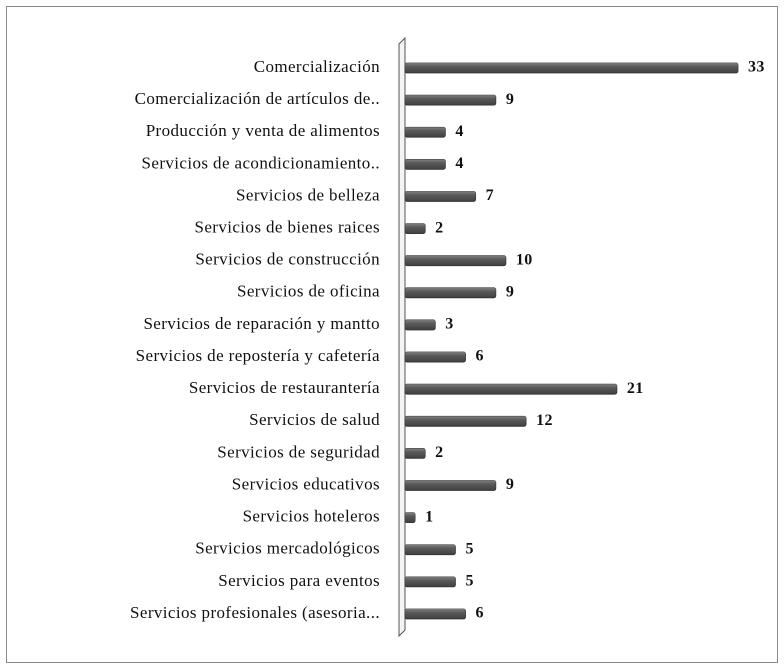  I want to click on y-tick-label: Servicios de repostería y cafetería, so click(258, 355).